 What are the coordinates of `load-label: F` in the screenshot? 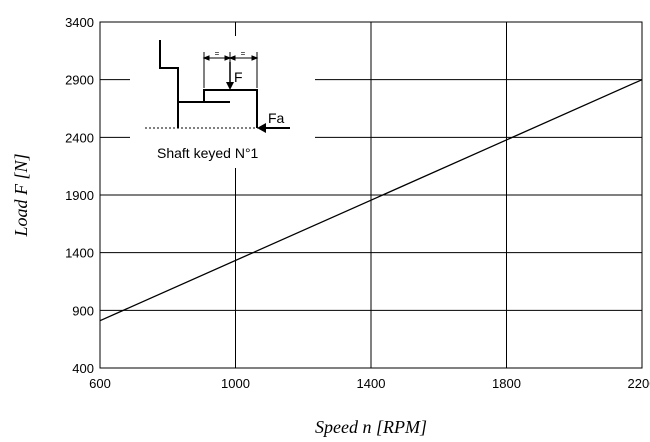 It's located at (238, 77).